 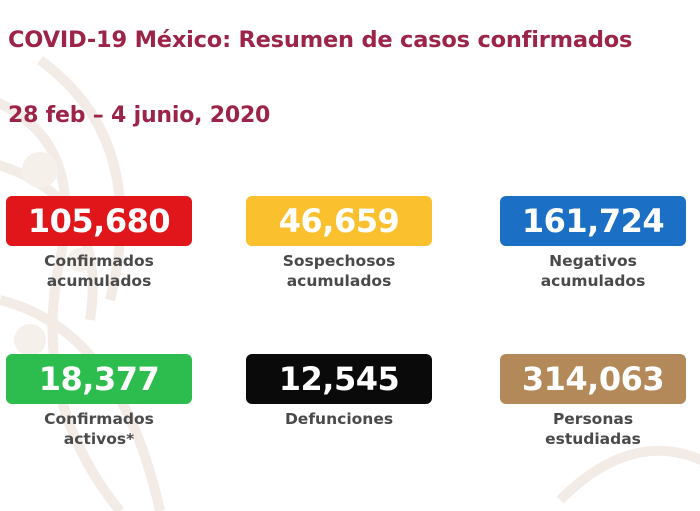 What do you see at coordinates (339, 419) in the screenshot?
I see `stat-label: Defunciones` at bounding box center [339, 419].